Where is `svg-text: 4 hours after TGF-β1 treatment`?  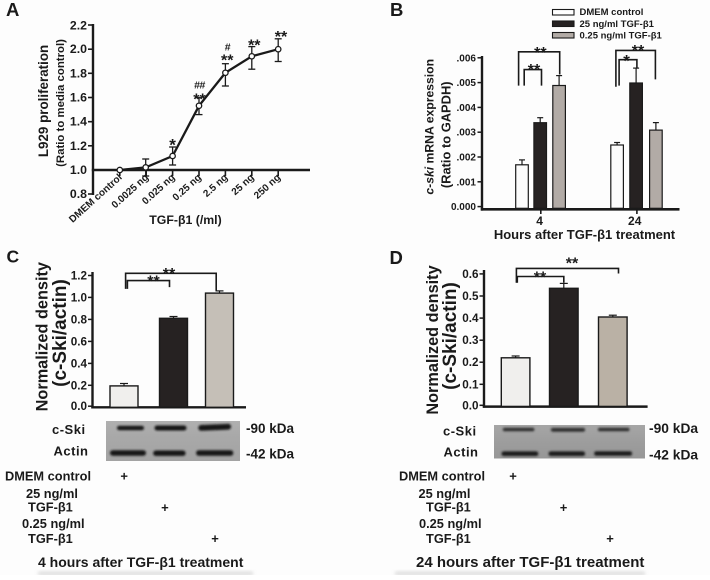
svg-text: 4 hours after TGF-β1 treatment is located at coordinates (141, 562).